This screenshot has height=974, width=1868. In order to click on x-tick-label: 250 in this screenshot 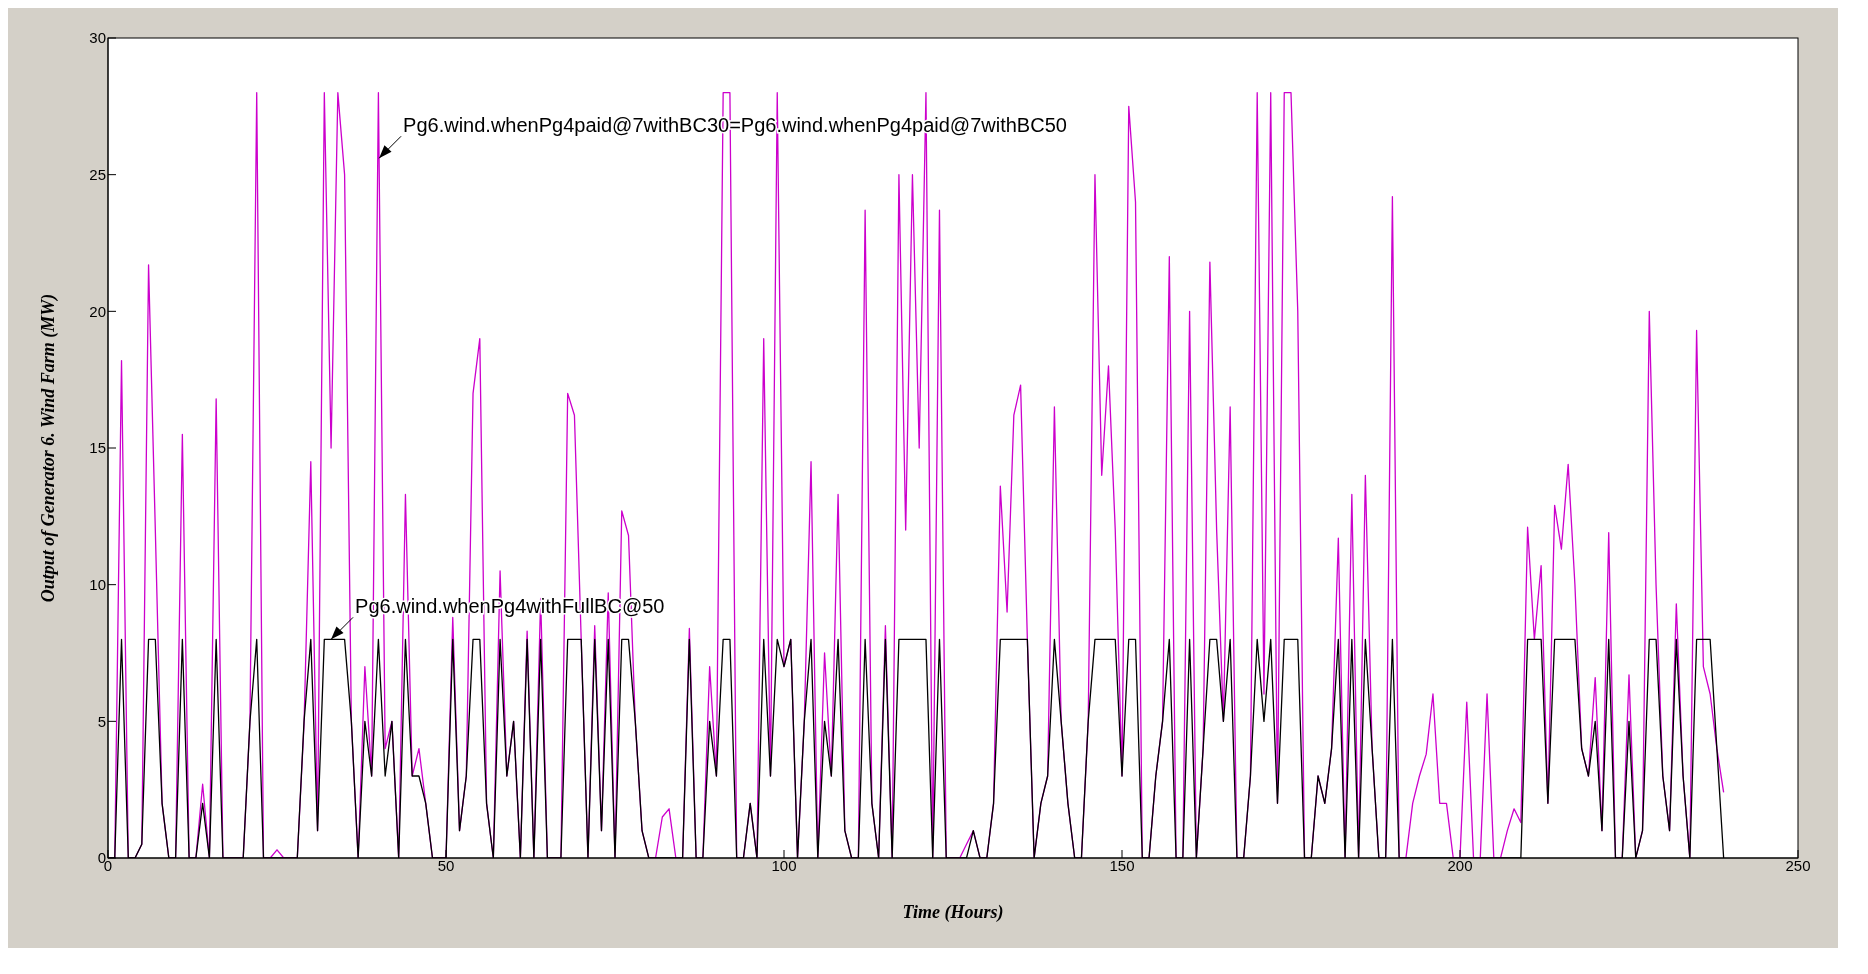, I will do `click(1798, 865)`.